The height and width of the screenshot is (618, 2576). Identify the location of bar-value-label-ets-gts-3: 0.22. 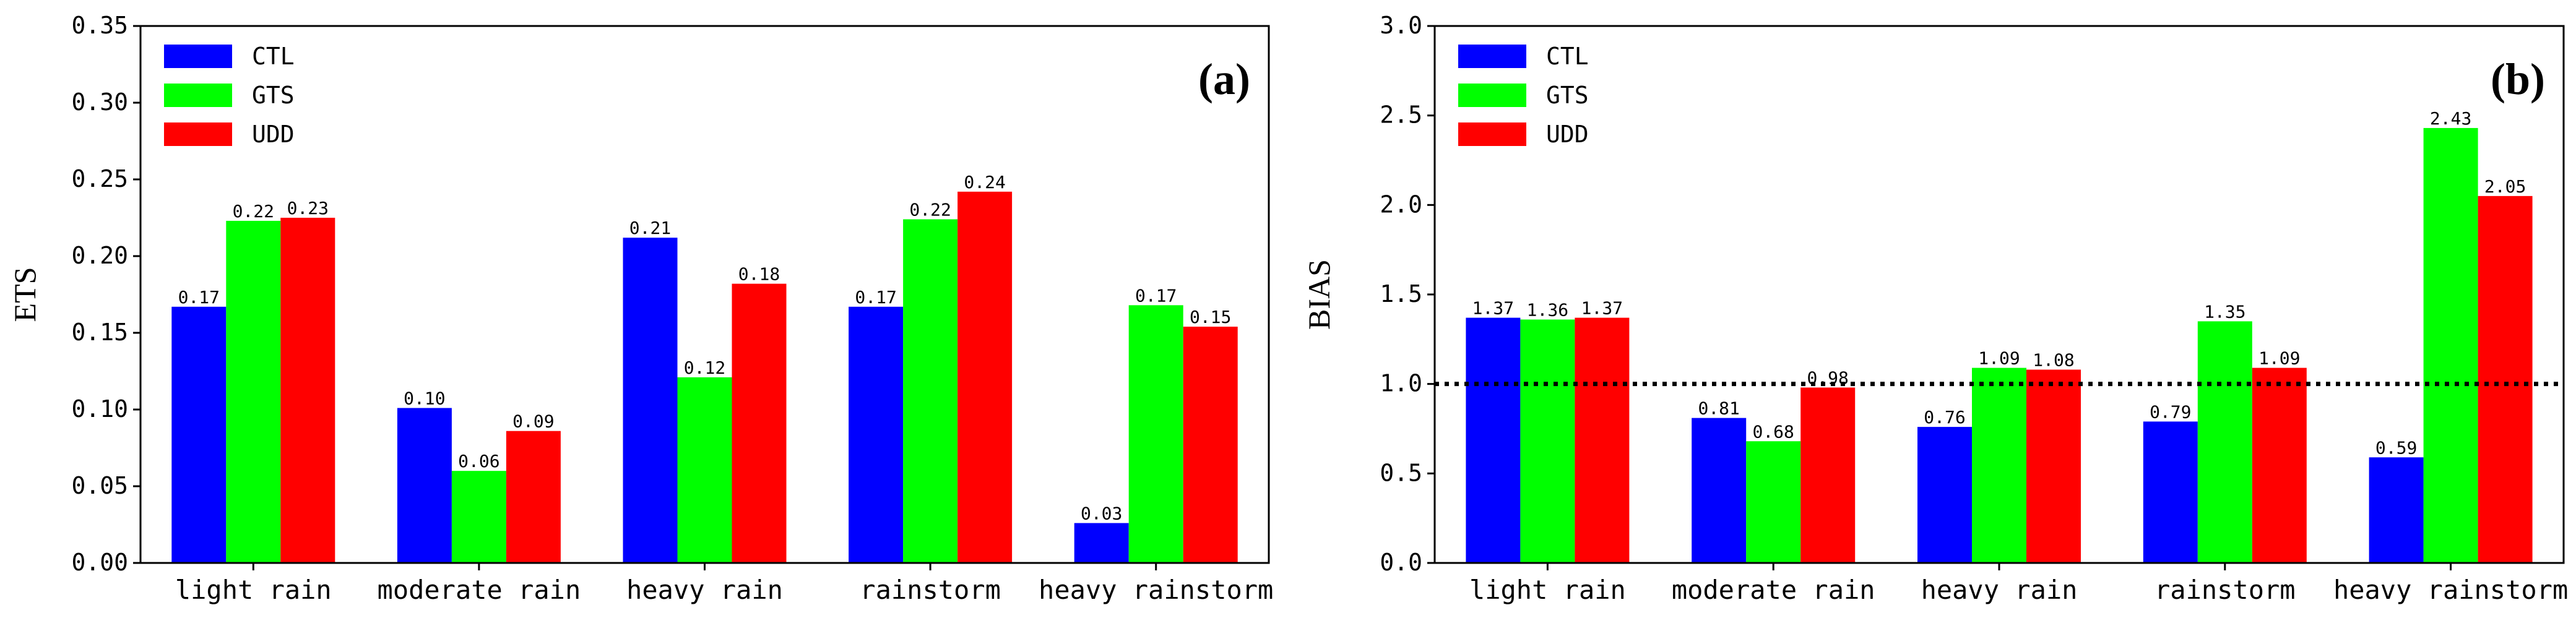
(930, 209).